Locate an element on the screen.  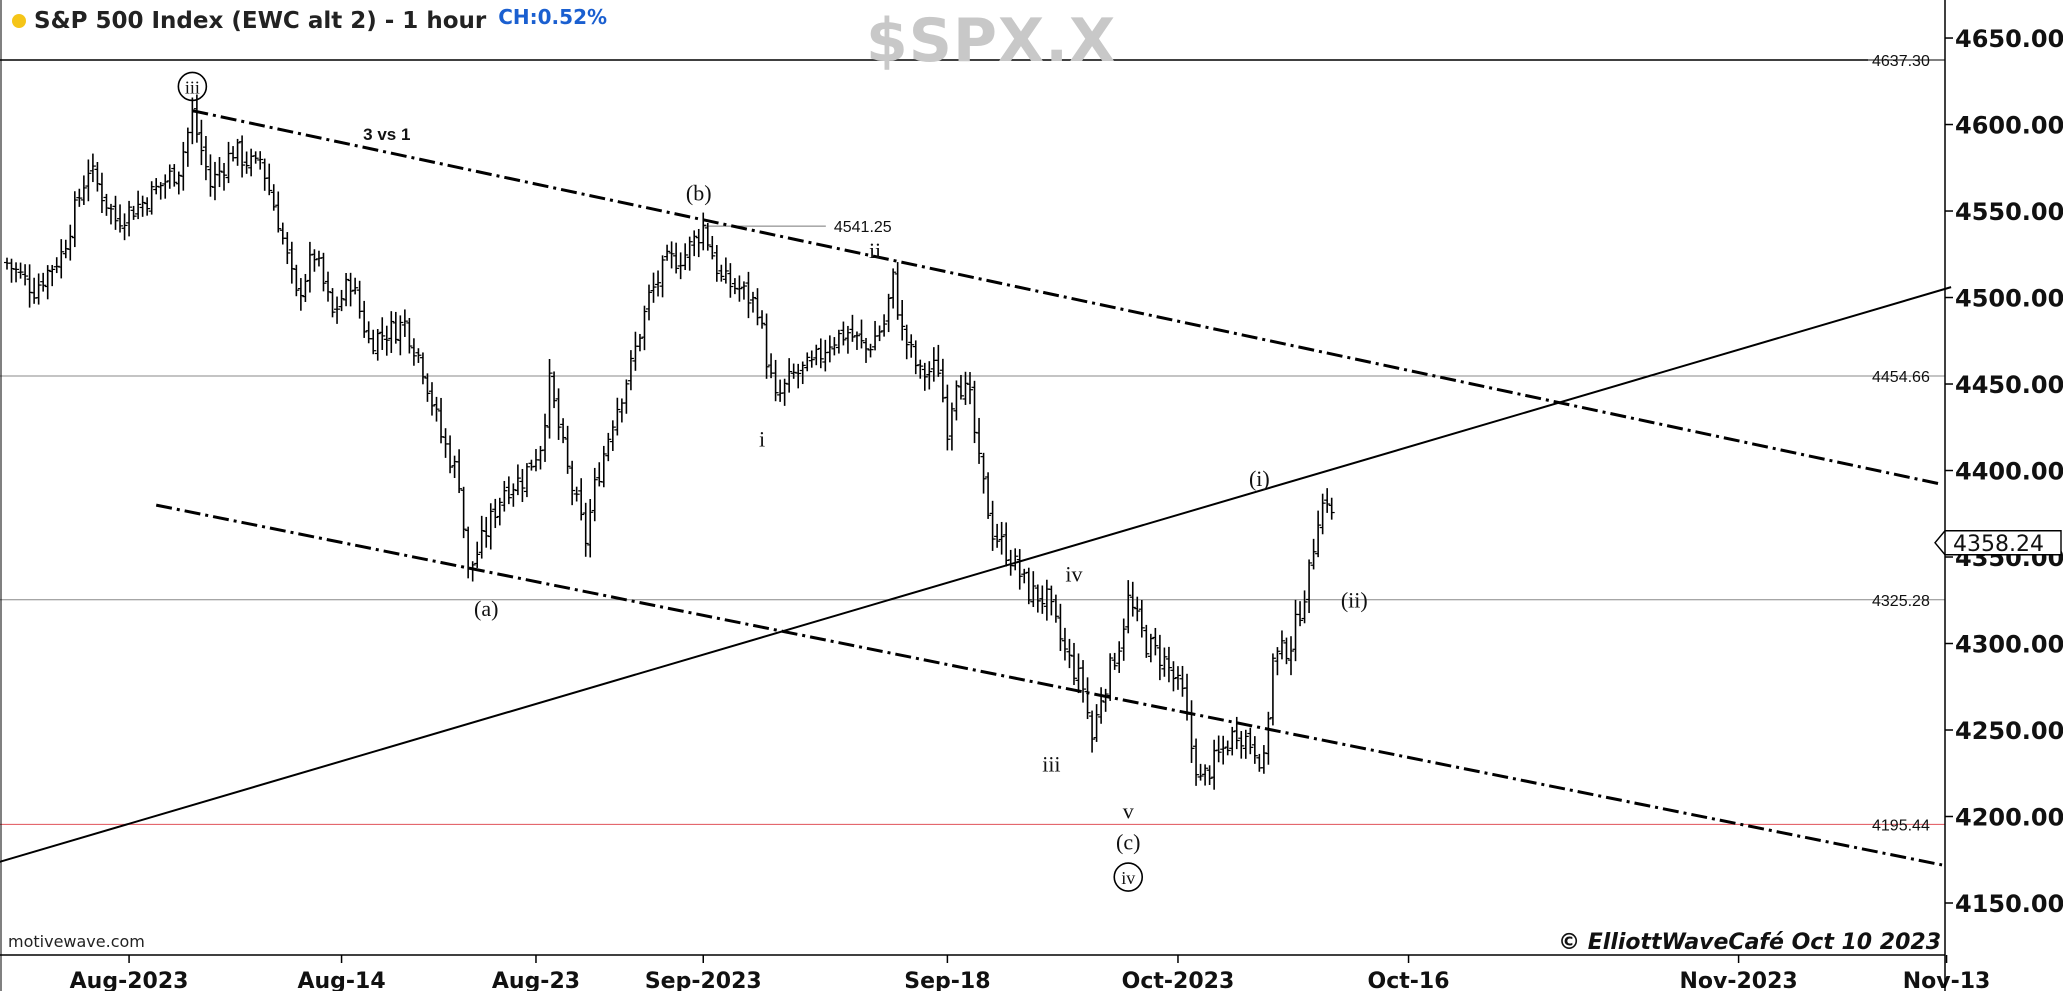
wave-label: i is located at coordinates (762, 438).